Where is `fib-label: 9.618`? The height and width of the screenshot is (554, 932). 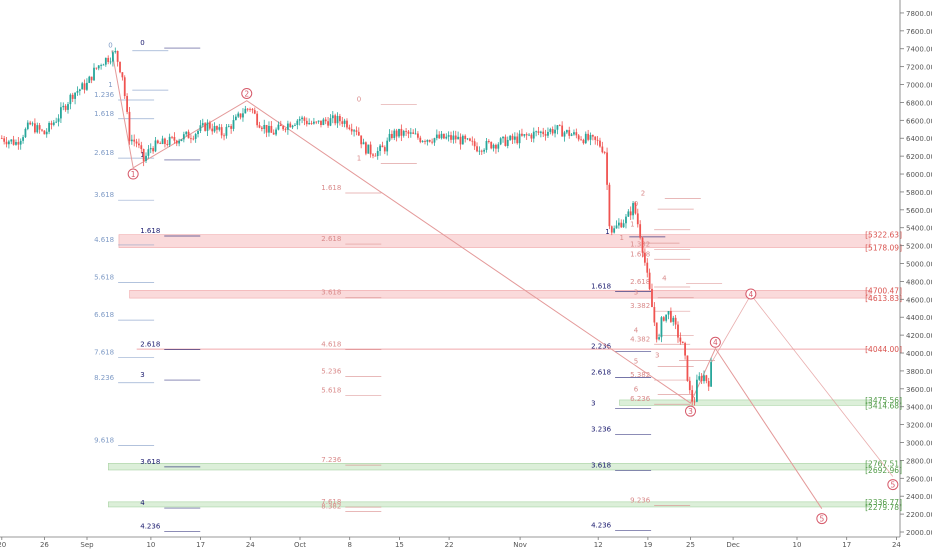
fib-label: 9.618 is located at coordinates (104, 440).